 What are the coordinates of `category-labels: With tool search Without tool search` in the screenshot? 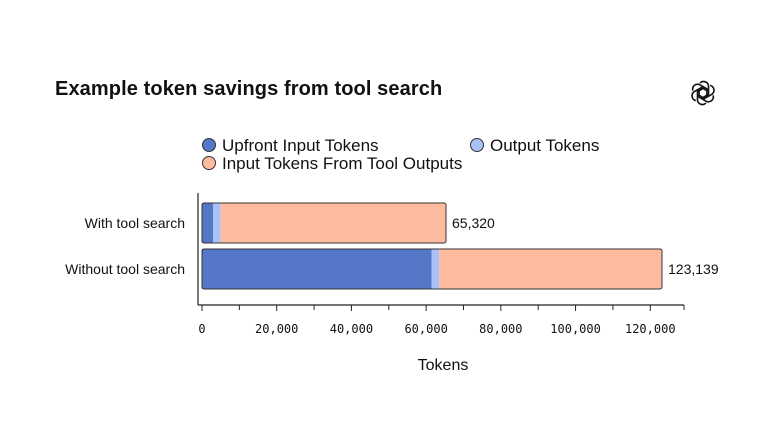 It's located at (125, 246).